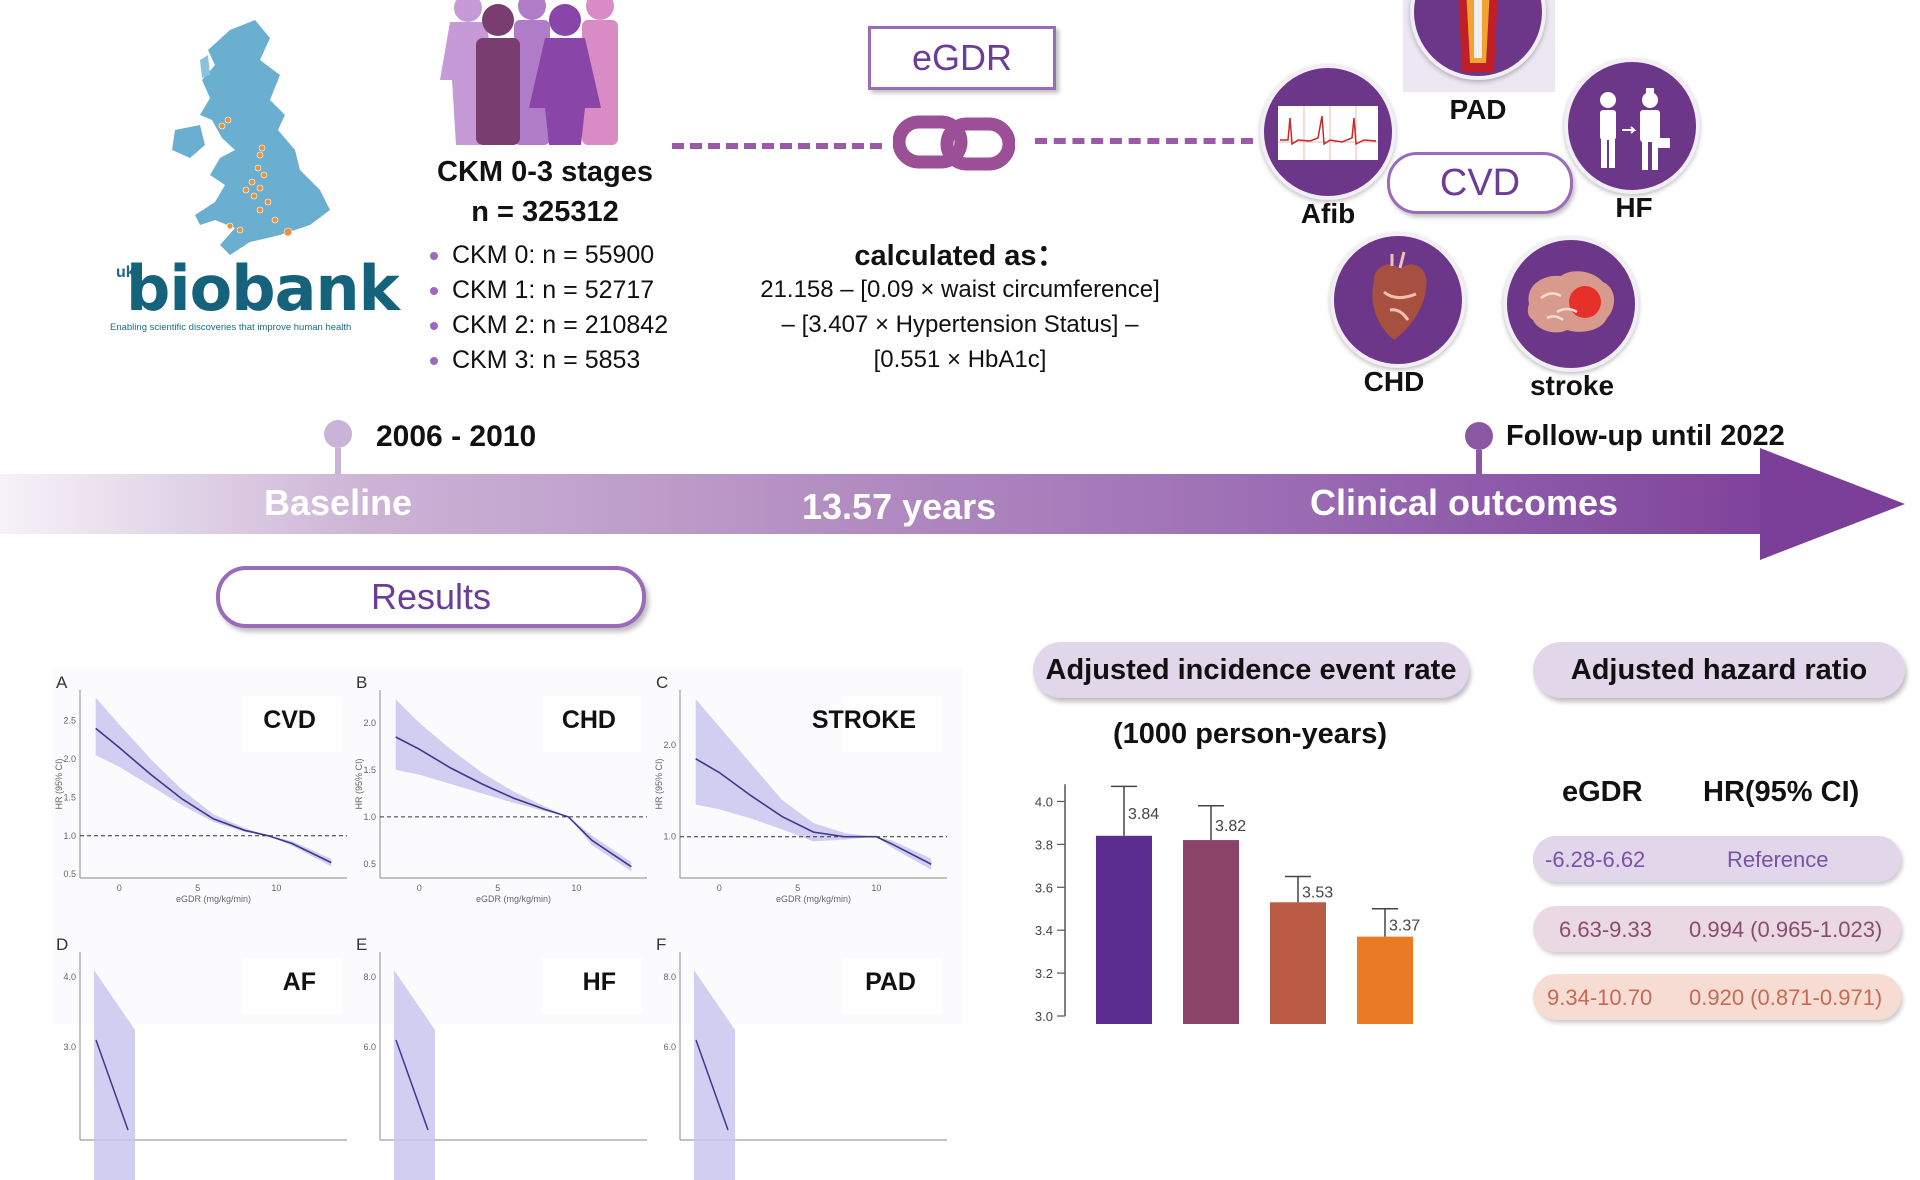 Image resolution: width=1920 pixels, height=1180 pixels. I want to click on artery-icon, so click(1478, 36).